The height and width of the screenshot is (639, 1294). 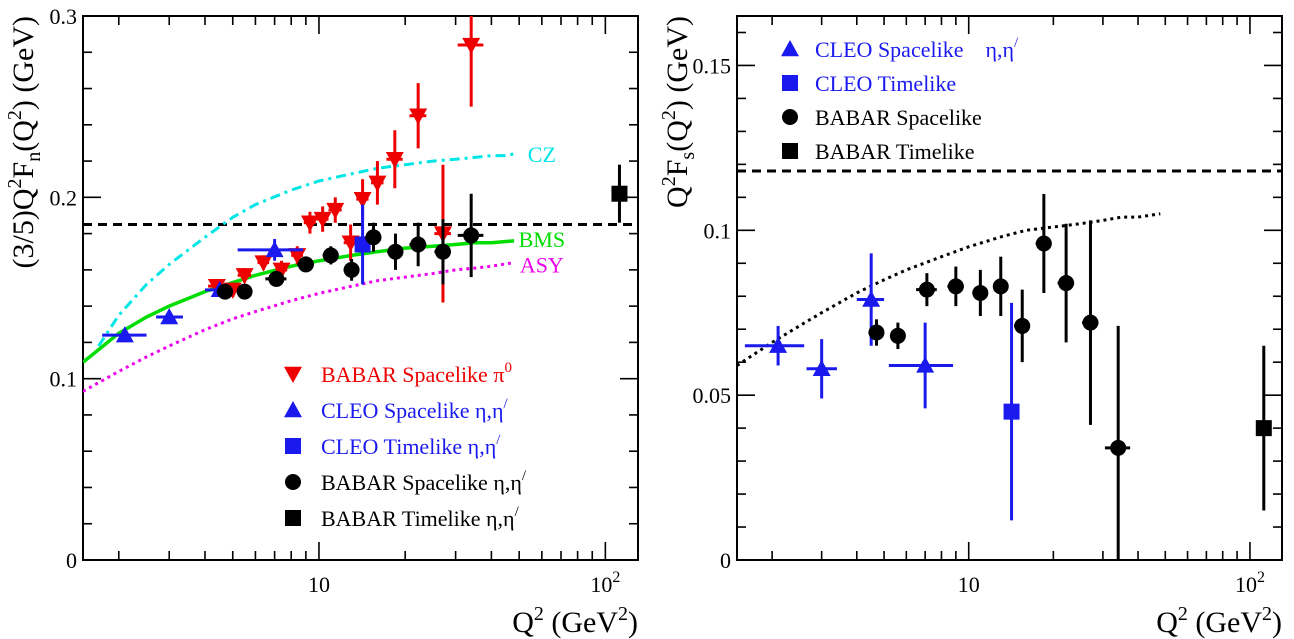 What do you see at coordinates (299, 327) in the screenshot?
I see `theory-curve-asy` at bounding box center [299, 327].